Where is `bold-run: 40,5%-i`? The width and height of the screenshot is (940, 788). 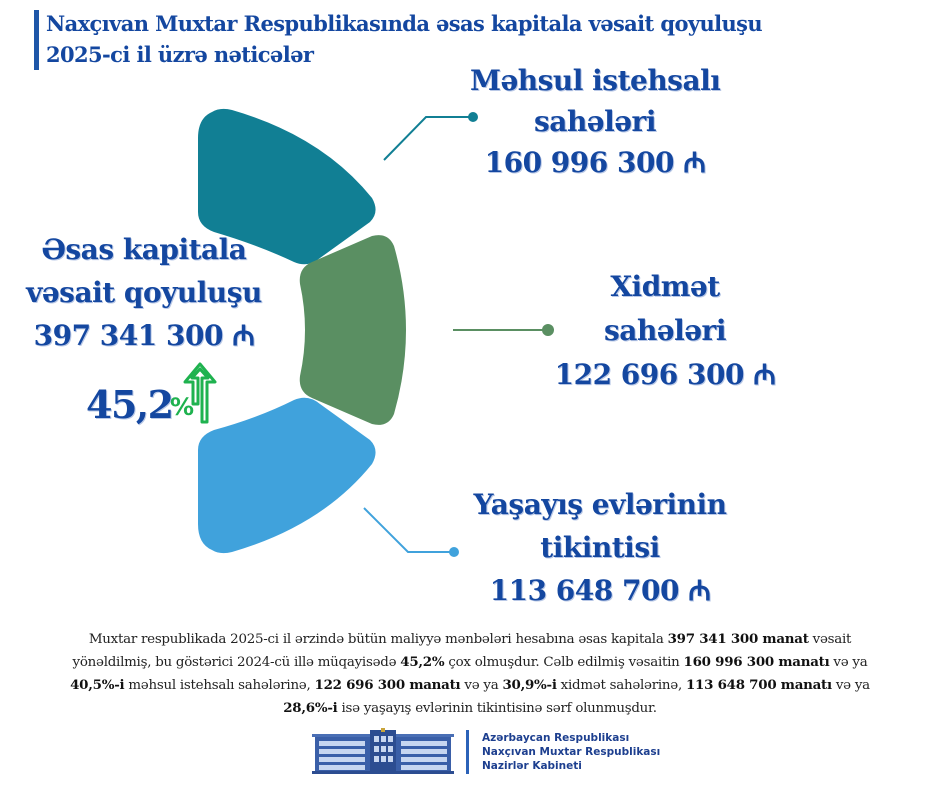
bold-run: 40,5%-i is located at coordinates (97, 685).